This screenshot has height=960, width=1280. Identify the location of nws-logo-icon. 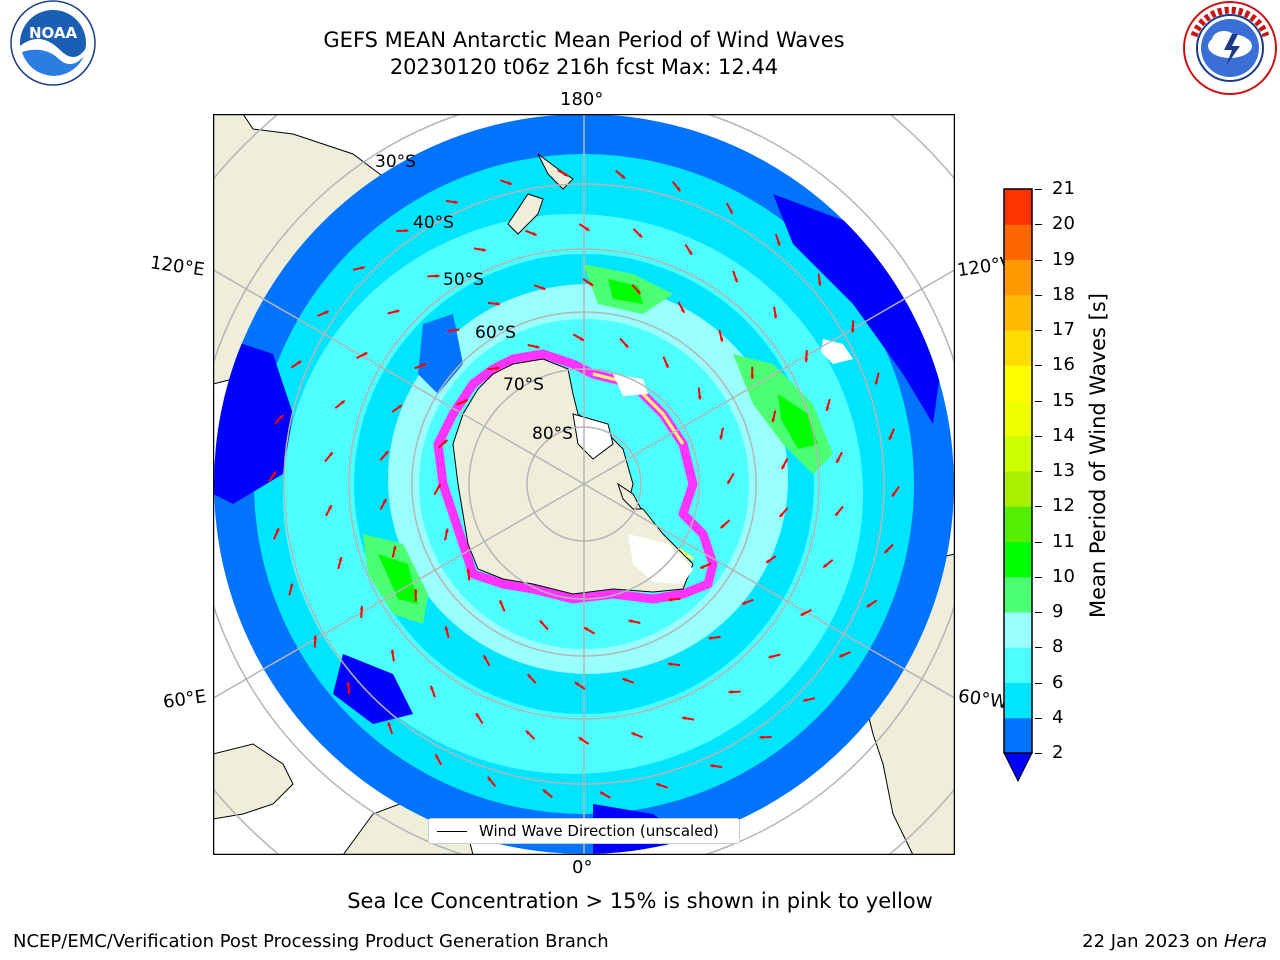
(1230, 48).